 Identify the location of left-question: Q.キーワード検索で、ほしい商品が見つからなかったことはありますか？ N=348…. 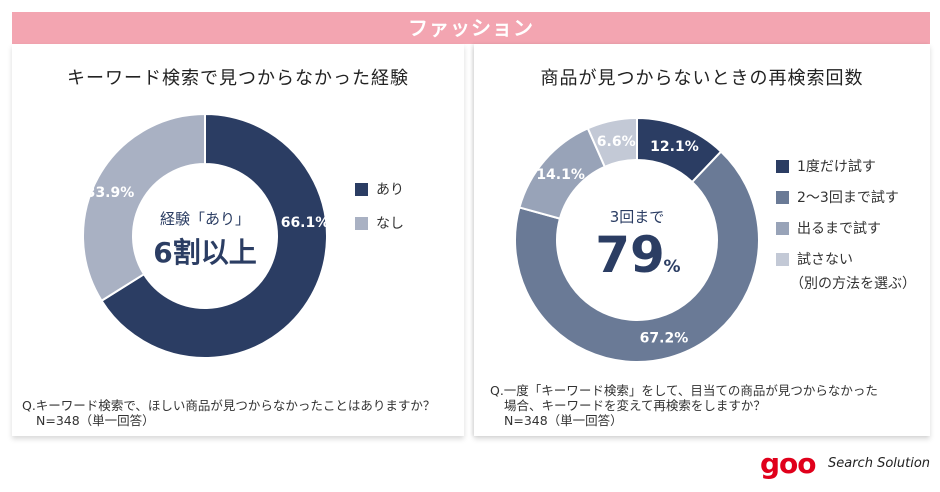
(228, 413).